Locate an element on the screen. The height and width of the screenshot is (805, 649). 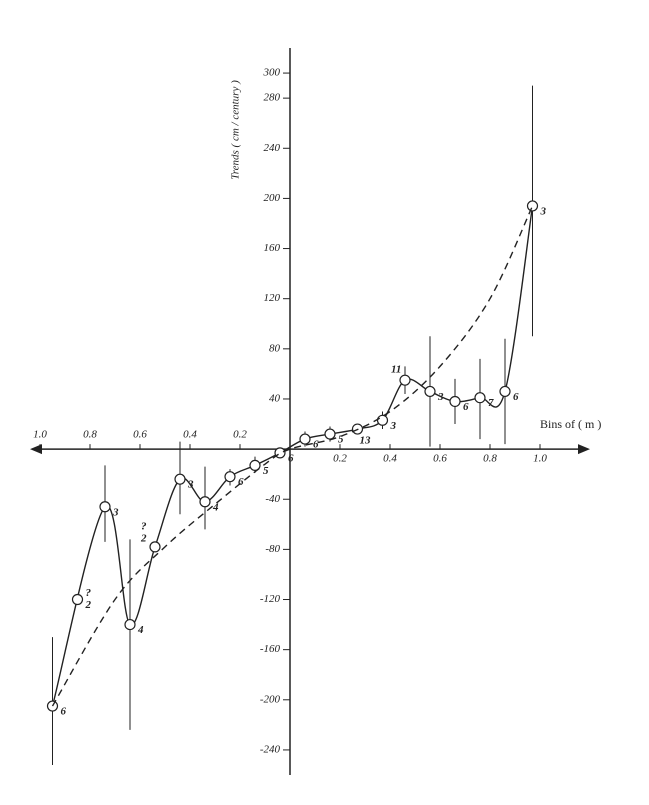
y-axis-label: Trends ( cm / century ) is located at coordinates (236, 130).